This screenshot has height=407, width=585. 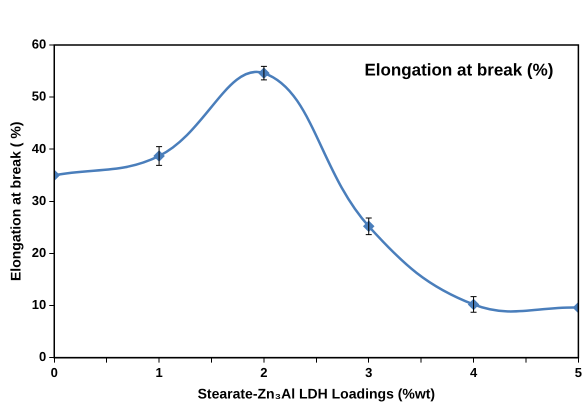 What do you see at coordinates (39, 252) in the screenshot?
I see `y-tick-label: 20` at bounding box center [39, 252].